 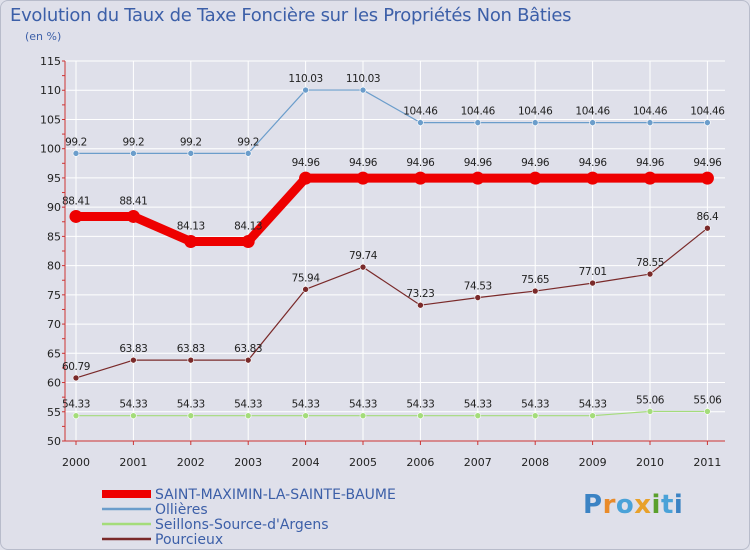 I want to click on x-tick-label: 2003, so click(x=248, y=462).